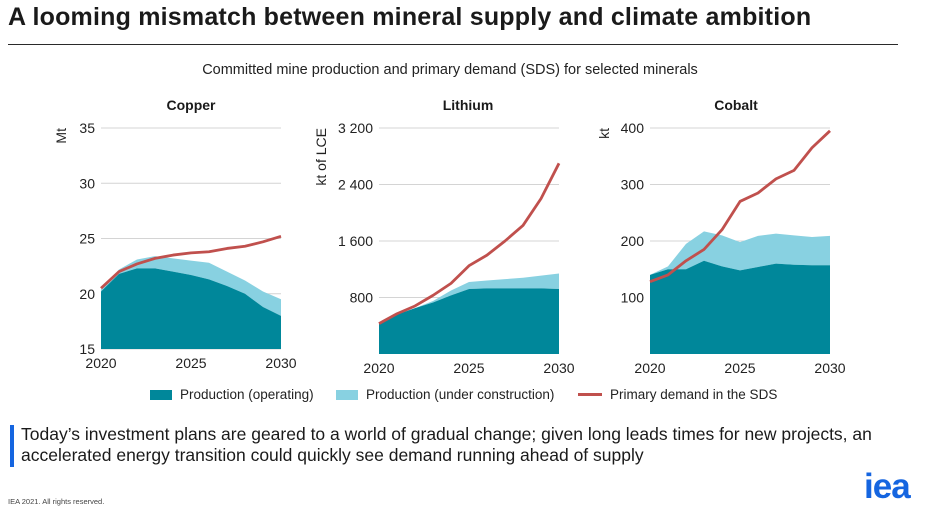 The image size is (939, 515). I want to click on cobalt-xtick-label: 2020, so click(649, 368).